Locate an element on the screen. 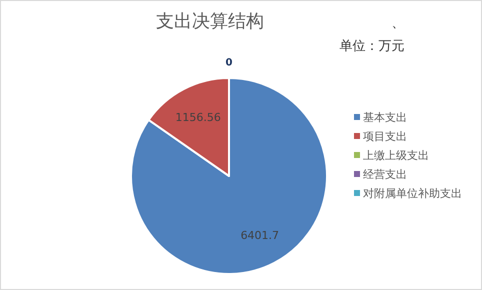 Image resolution: width=482 pixels, height=290 pixels. legend-label: 基本支出 is located at coordinates (385, 117).